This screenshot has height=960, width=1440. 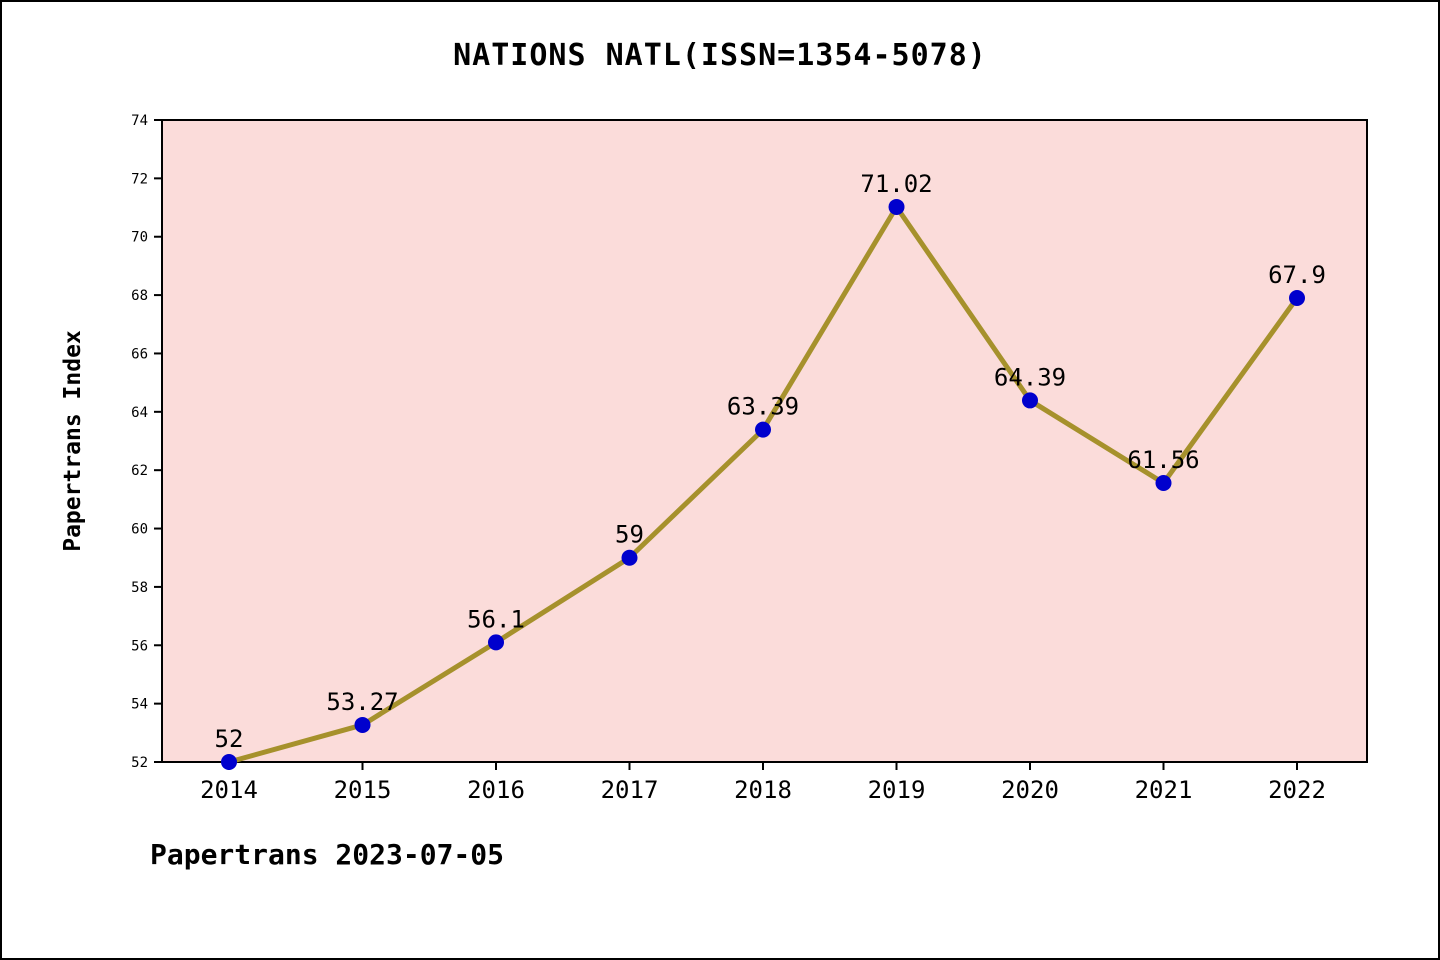 I want to click on x-tick-label: 2014, so click(x=229, y=790).